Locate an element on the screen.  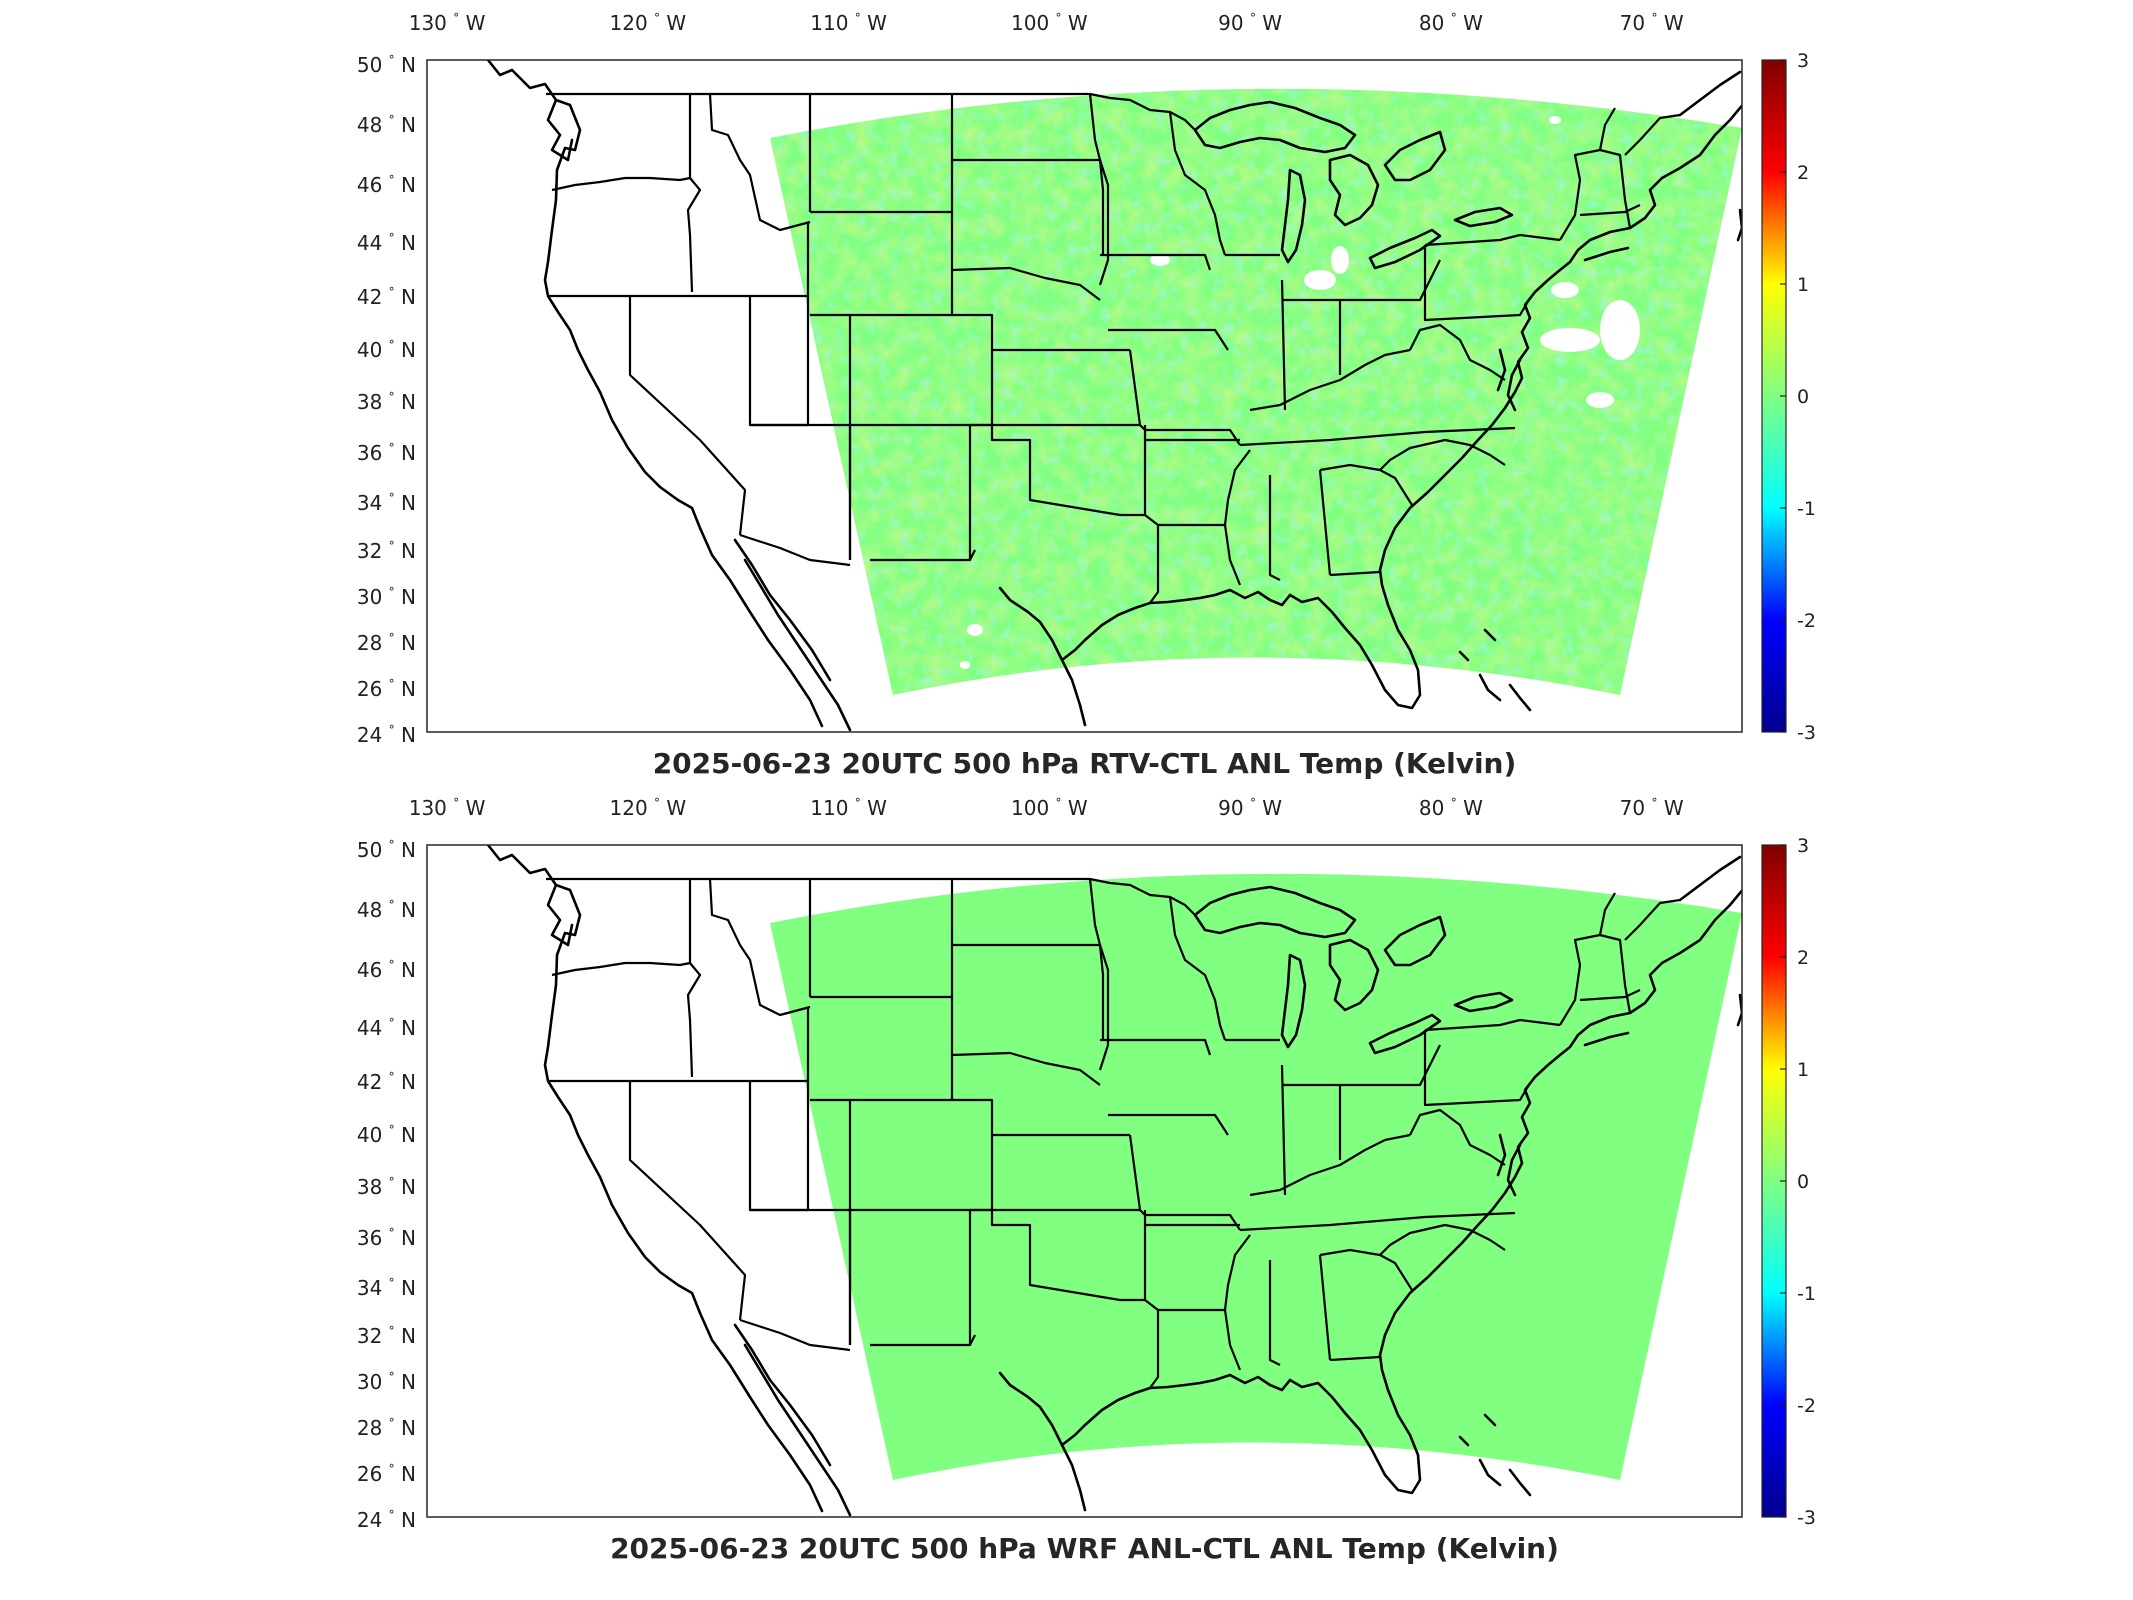
lat-tick-label: 44 ° N is located at coordinates (386, 1028).